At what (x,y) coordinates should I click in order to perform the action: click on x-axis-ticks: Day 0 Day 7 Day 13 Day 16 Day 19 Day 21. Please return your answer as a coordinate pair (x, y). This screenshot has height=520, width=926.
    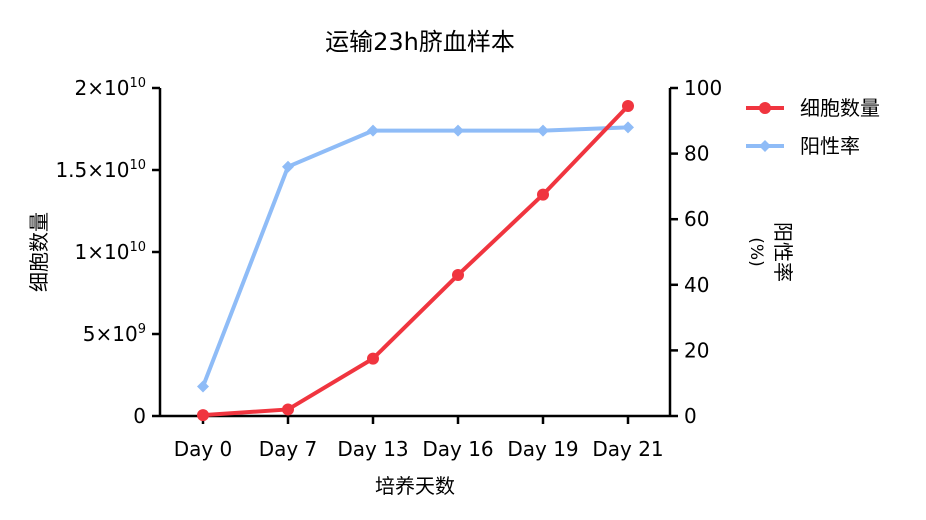
    Looking at the image, I should click on (419, 438).